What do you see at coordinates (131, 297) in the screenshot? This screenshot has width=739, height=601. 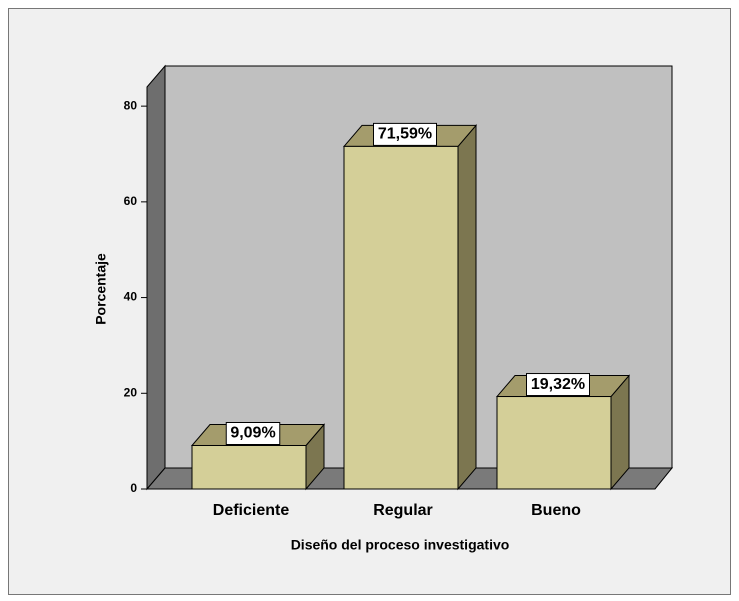 I see `y-tick-label: 40` at bounding box center [131, 297].